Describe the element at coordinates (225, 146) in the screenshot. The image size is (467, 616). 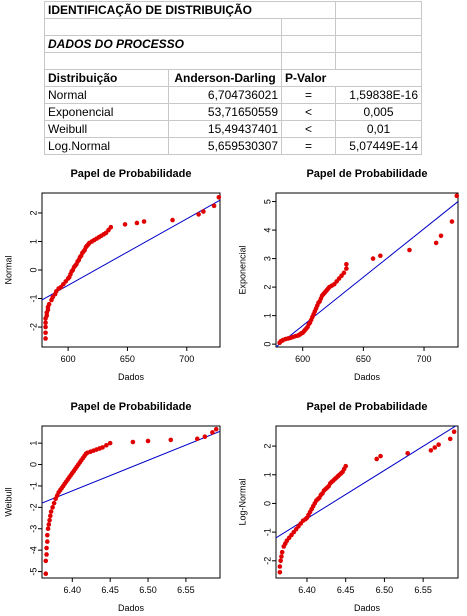
I see `cell-ad: 5,659530307` at that location.